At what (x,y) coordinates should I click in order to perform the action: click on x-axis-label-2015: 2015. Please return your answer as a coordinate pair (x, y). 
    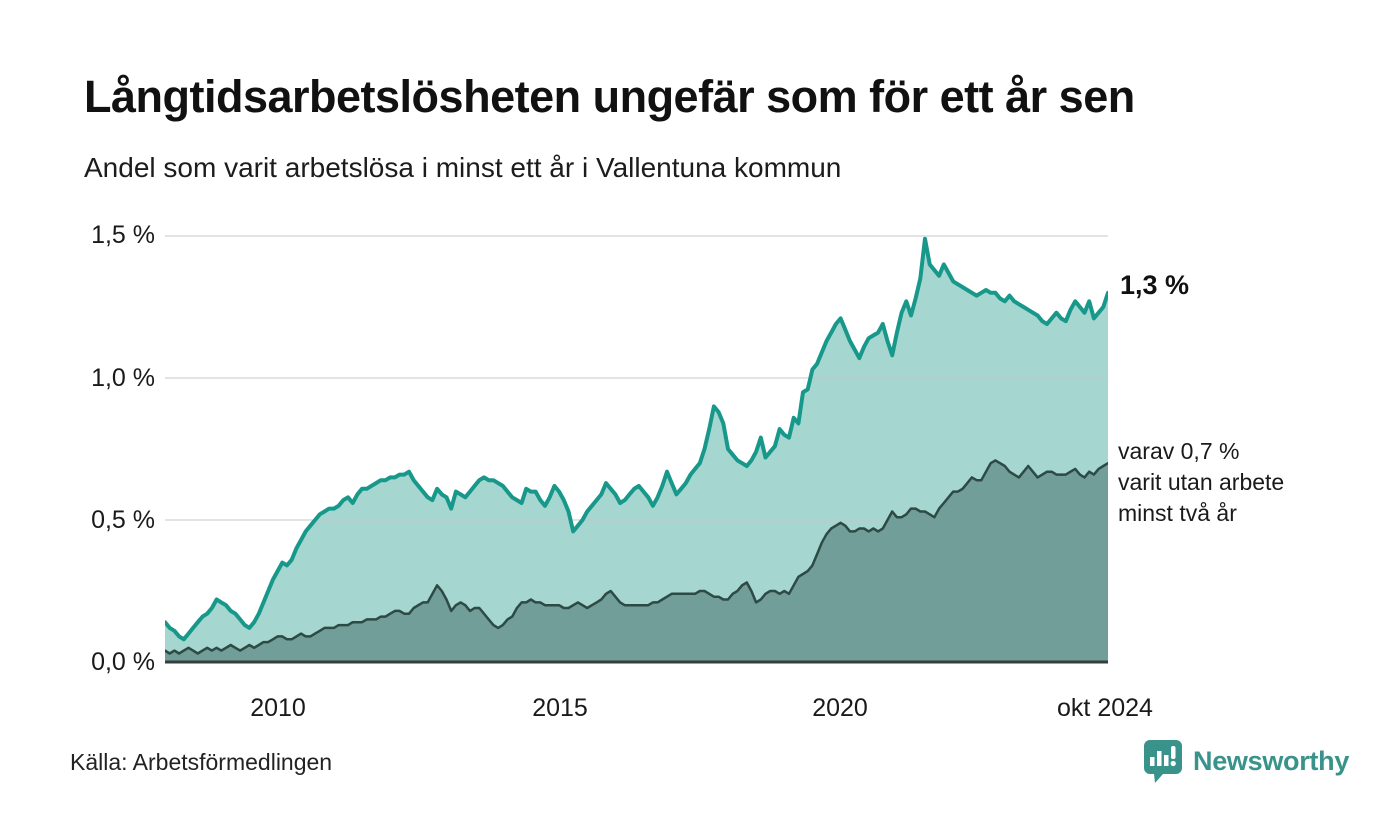
    Looking at the image, I should click on (560, 708).